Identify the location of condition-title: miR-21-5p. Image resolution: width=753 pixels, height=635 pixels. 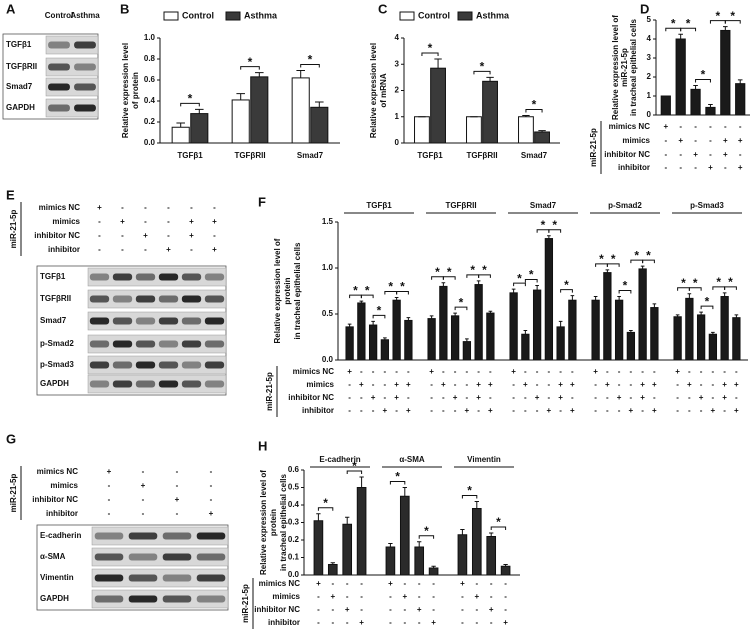
(245, 603).